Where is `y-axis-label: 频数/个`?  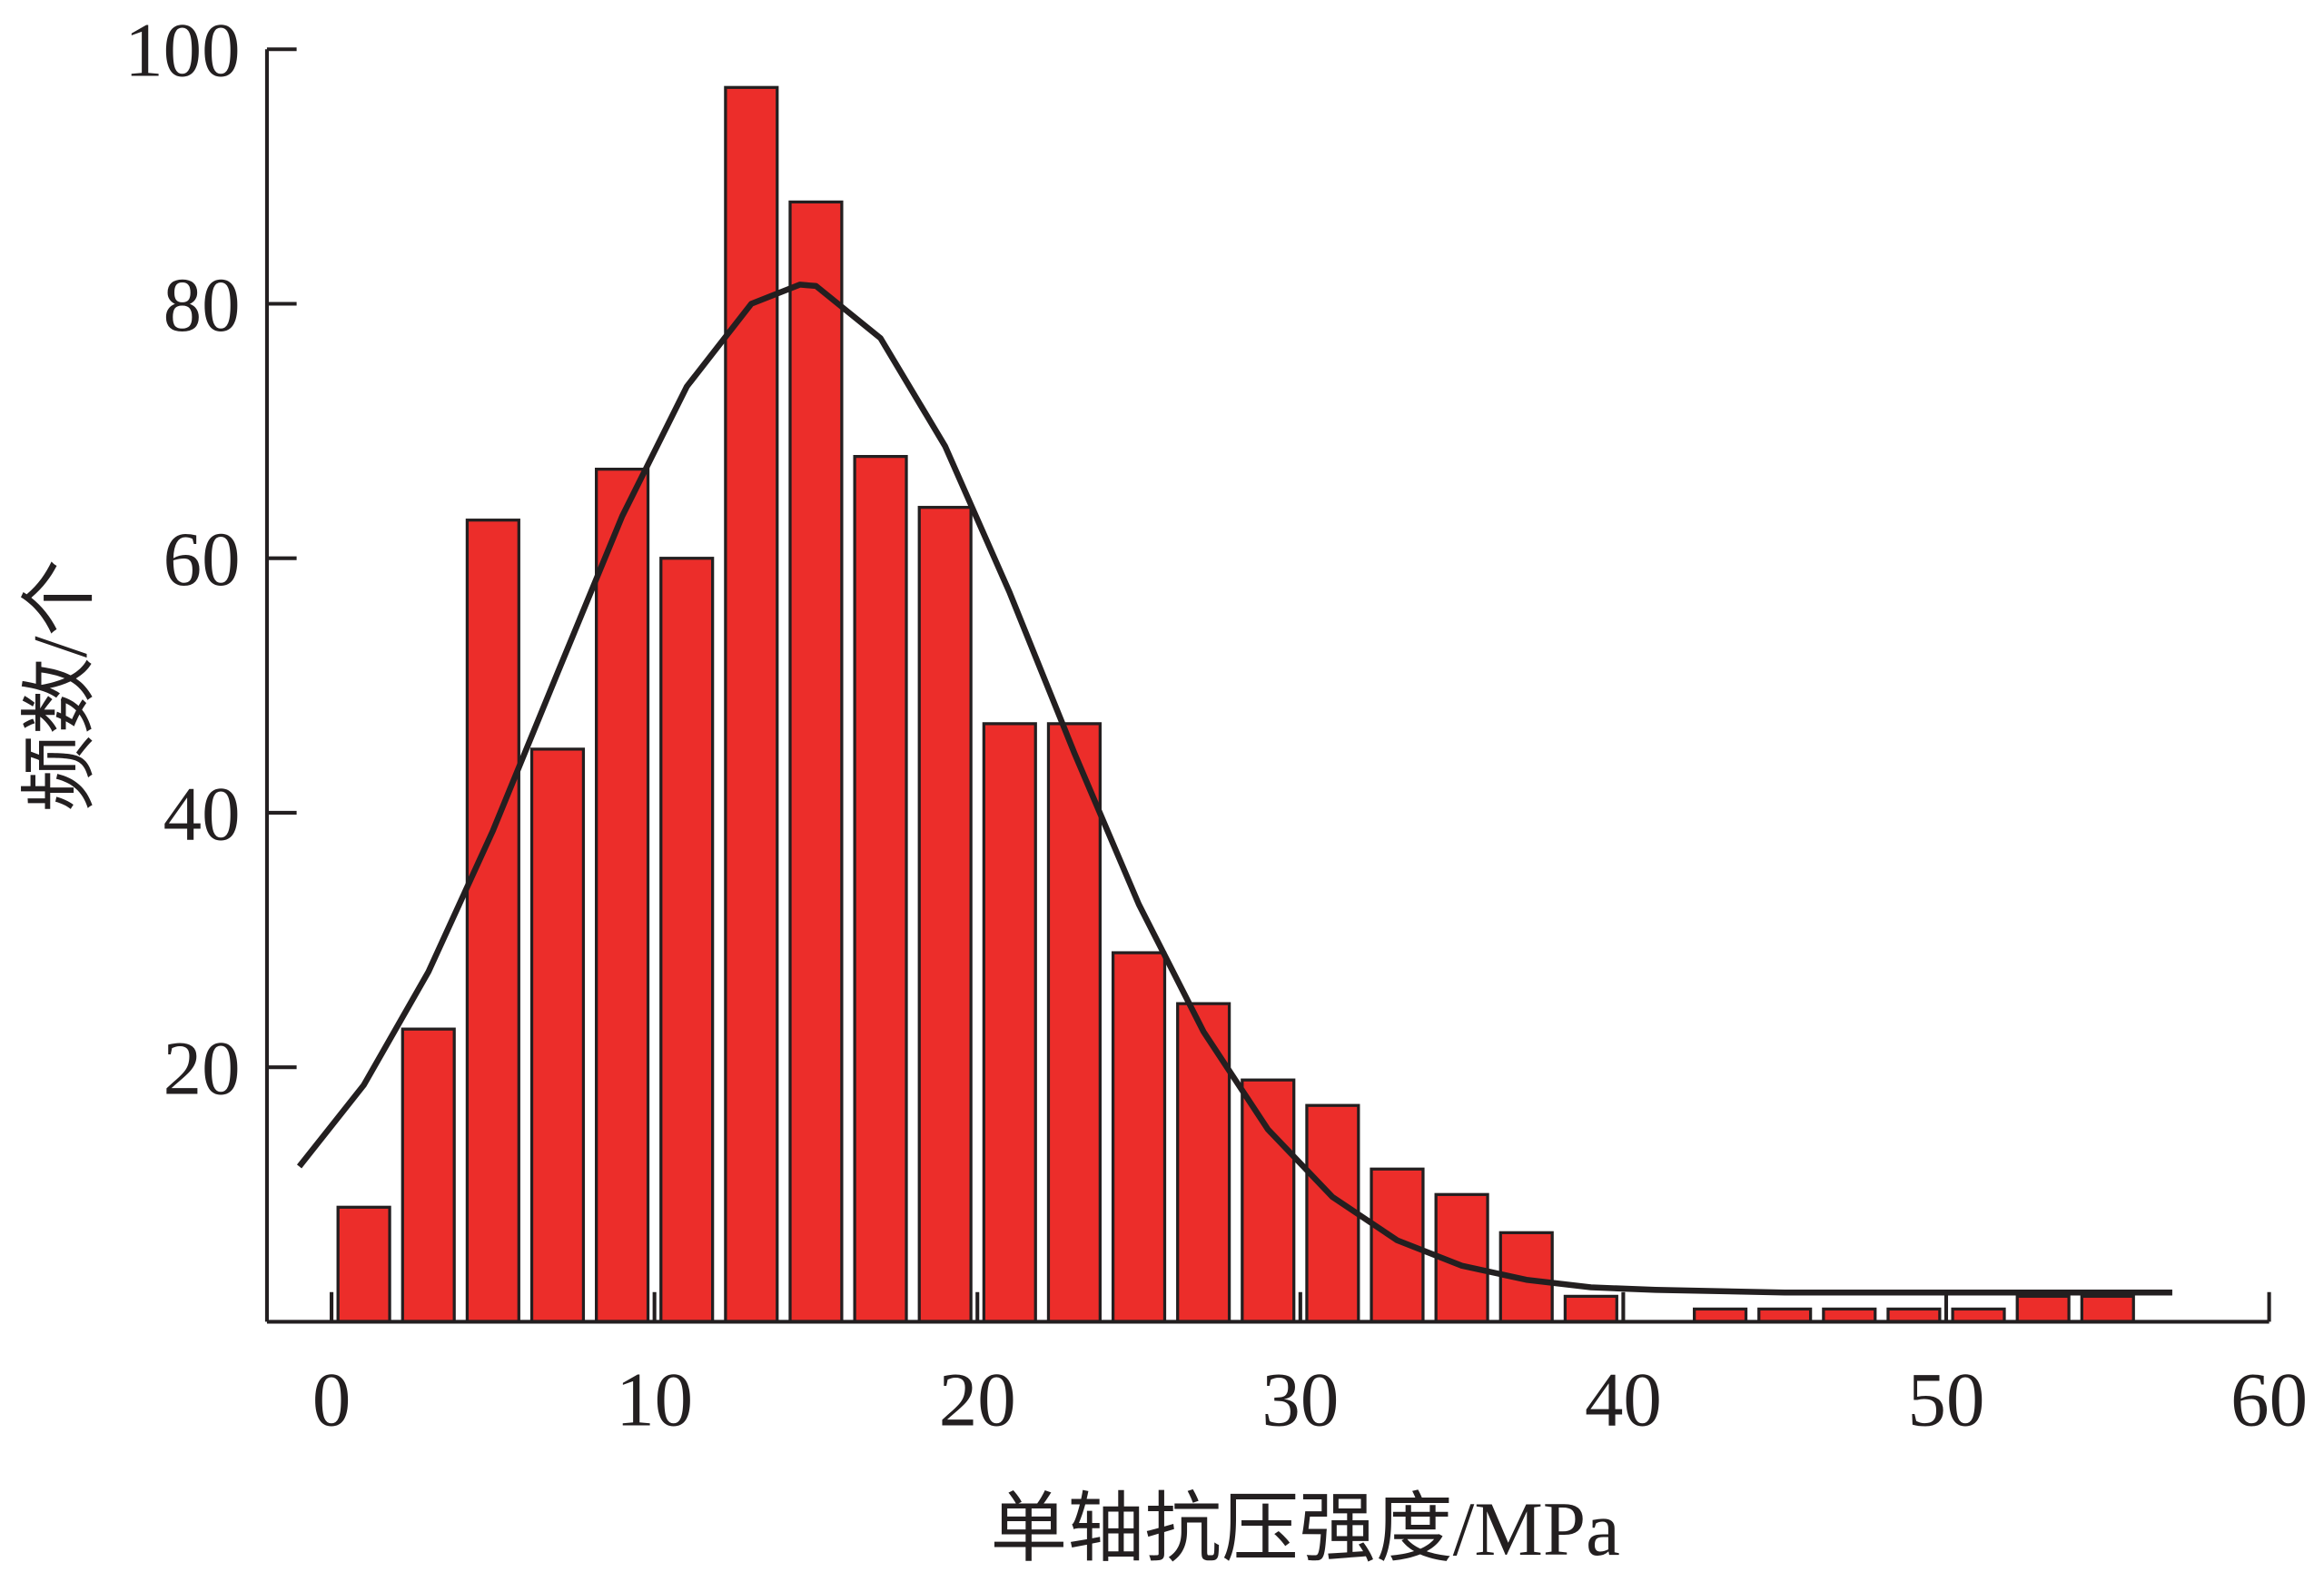
y-axis-label: 频数/个 is located at coordinates (61, 685).